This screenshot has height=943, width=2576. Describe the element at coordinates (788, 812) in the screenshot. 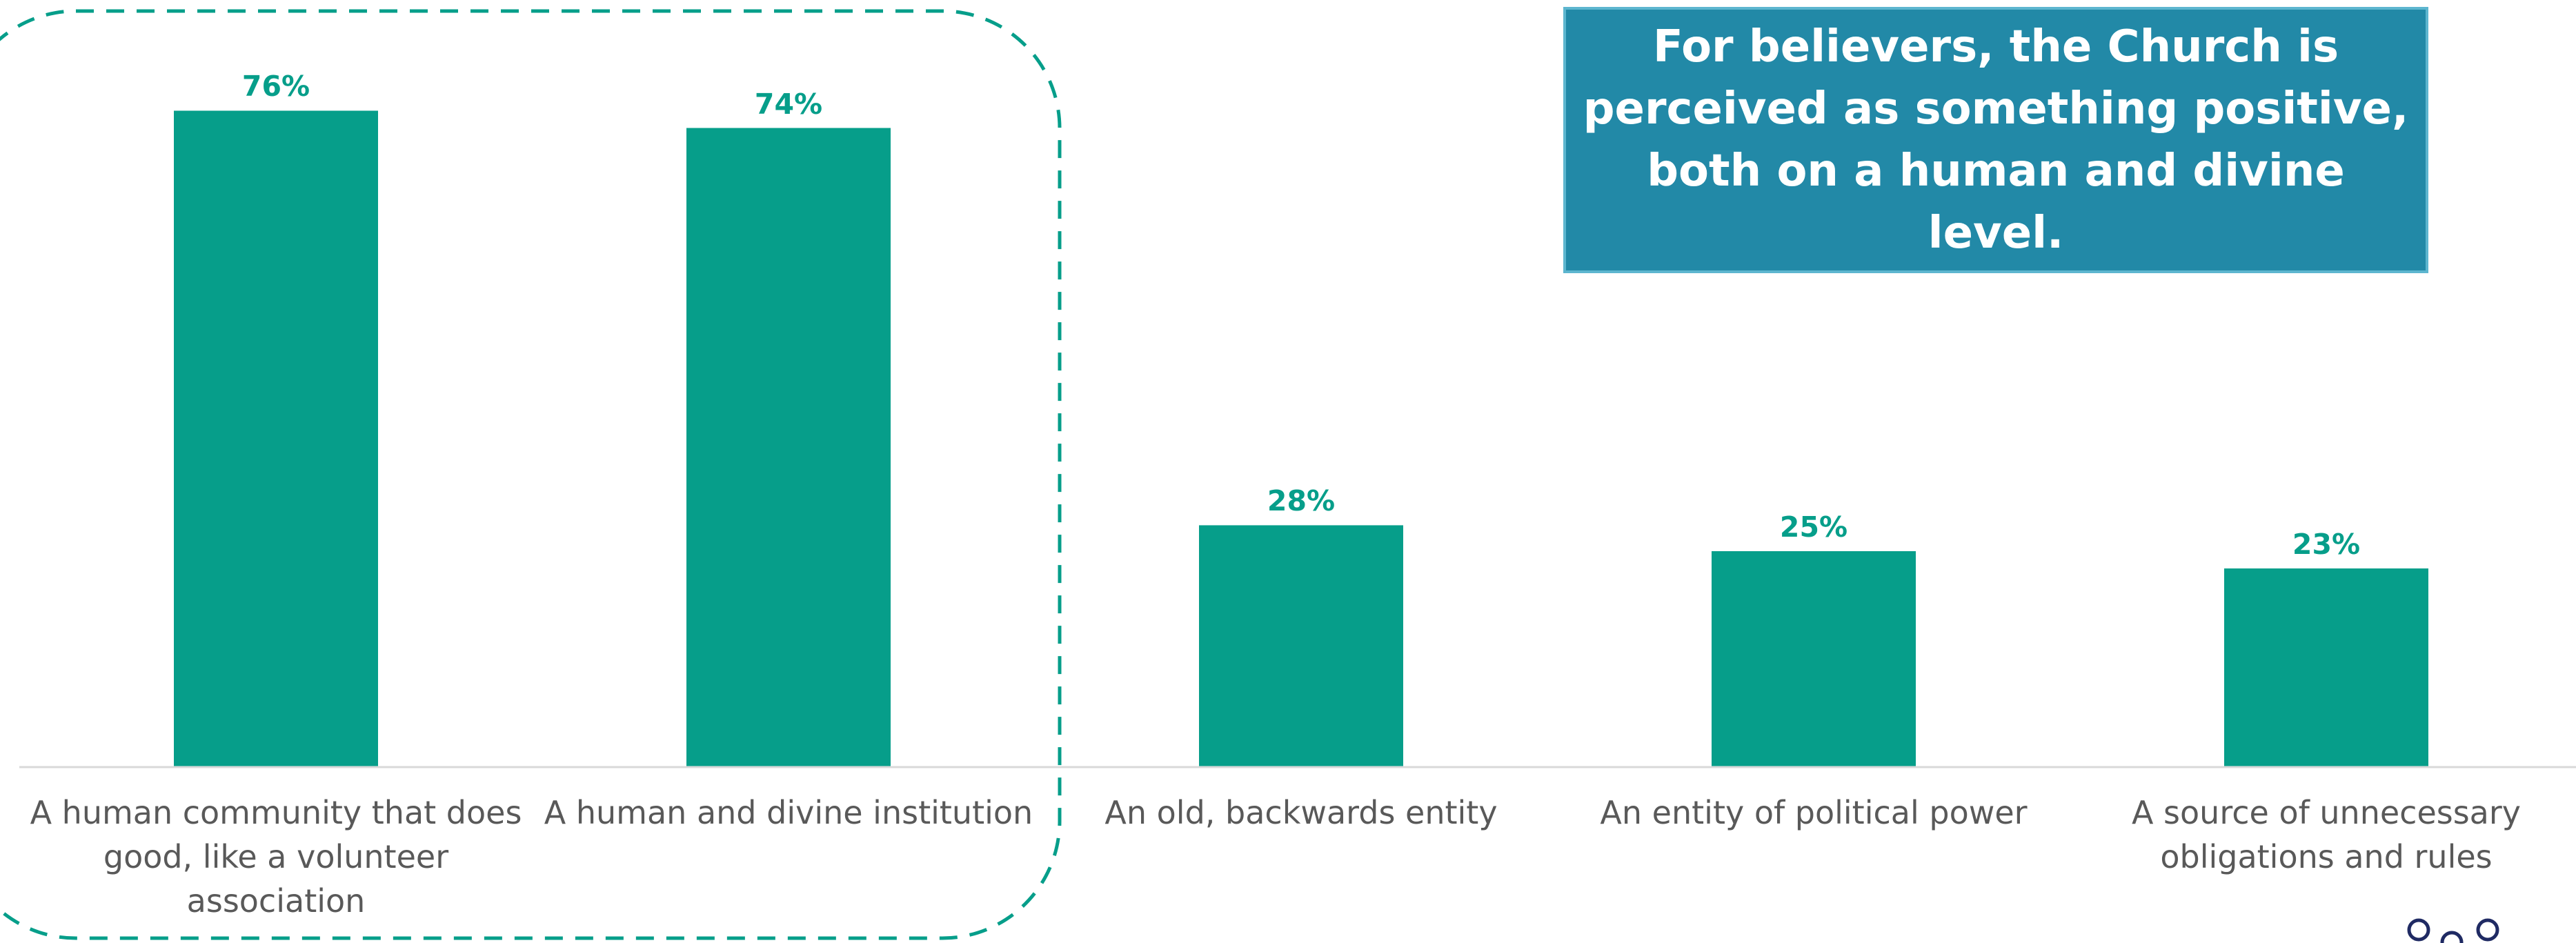

I see `category-label-2: A human and divine institution` at that location.